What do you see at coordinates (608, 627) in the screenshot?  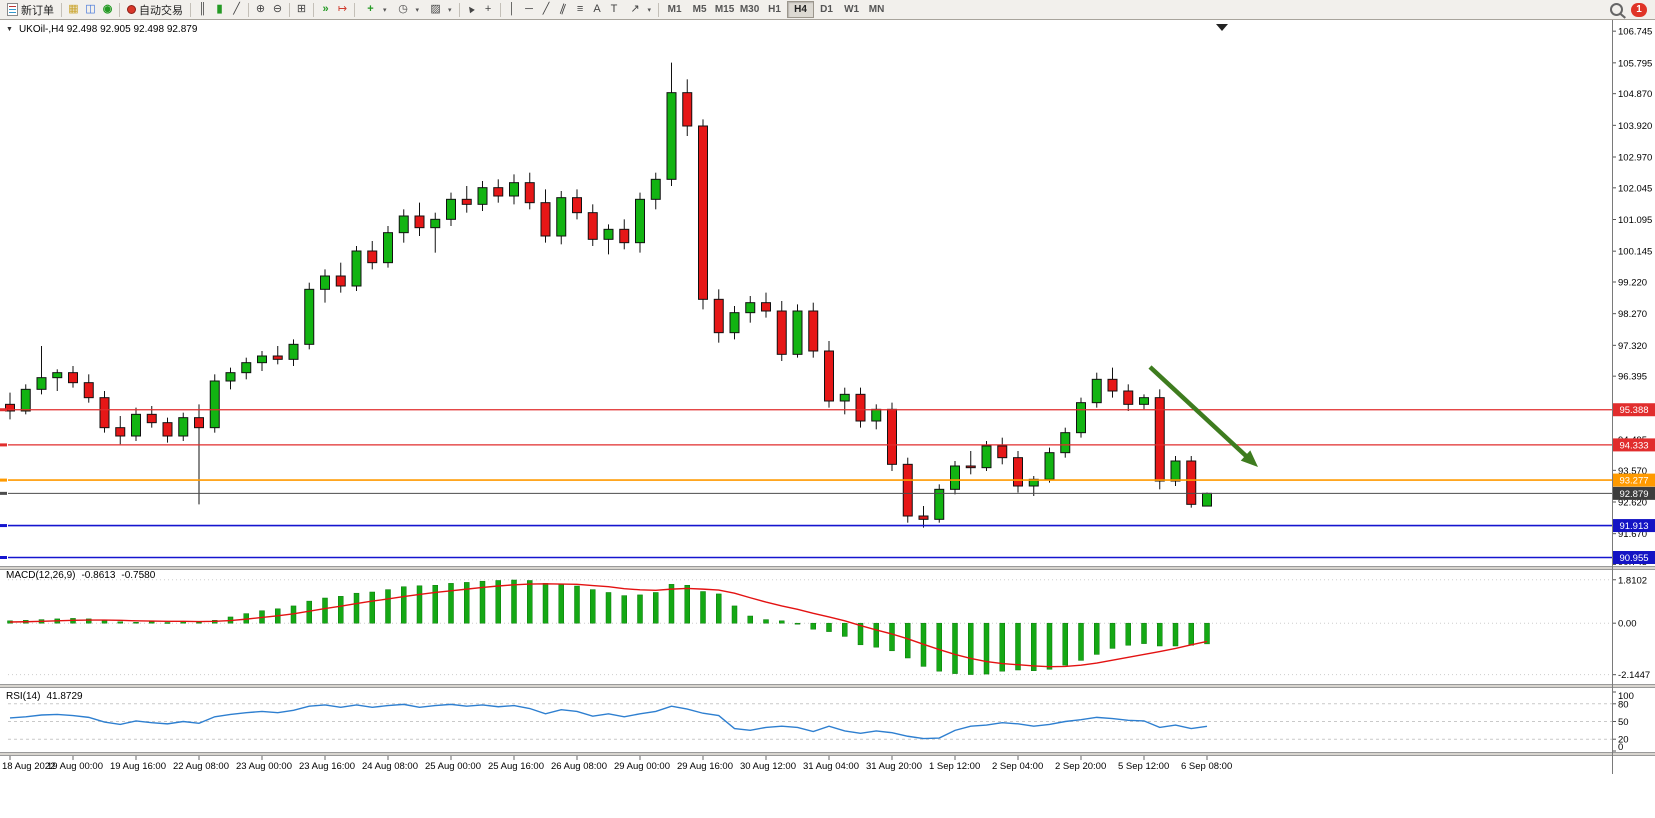 I see `macd-histogram` at bounding box center [608, 627].